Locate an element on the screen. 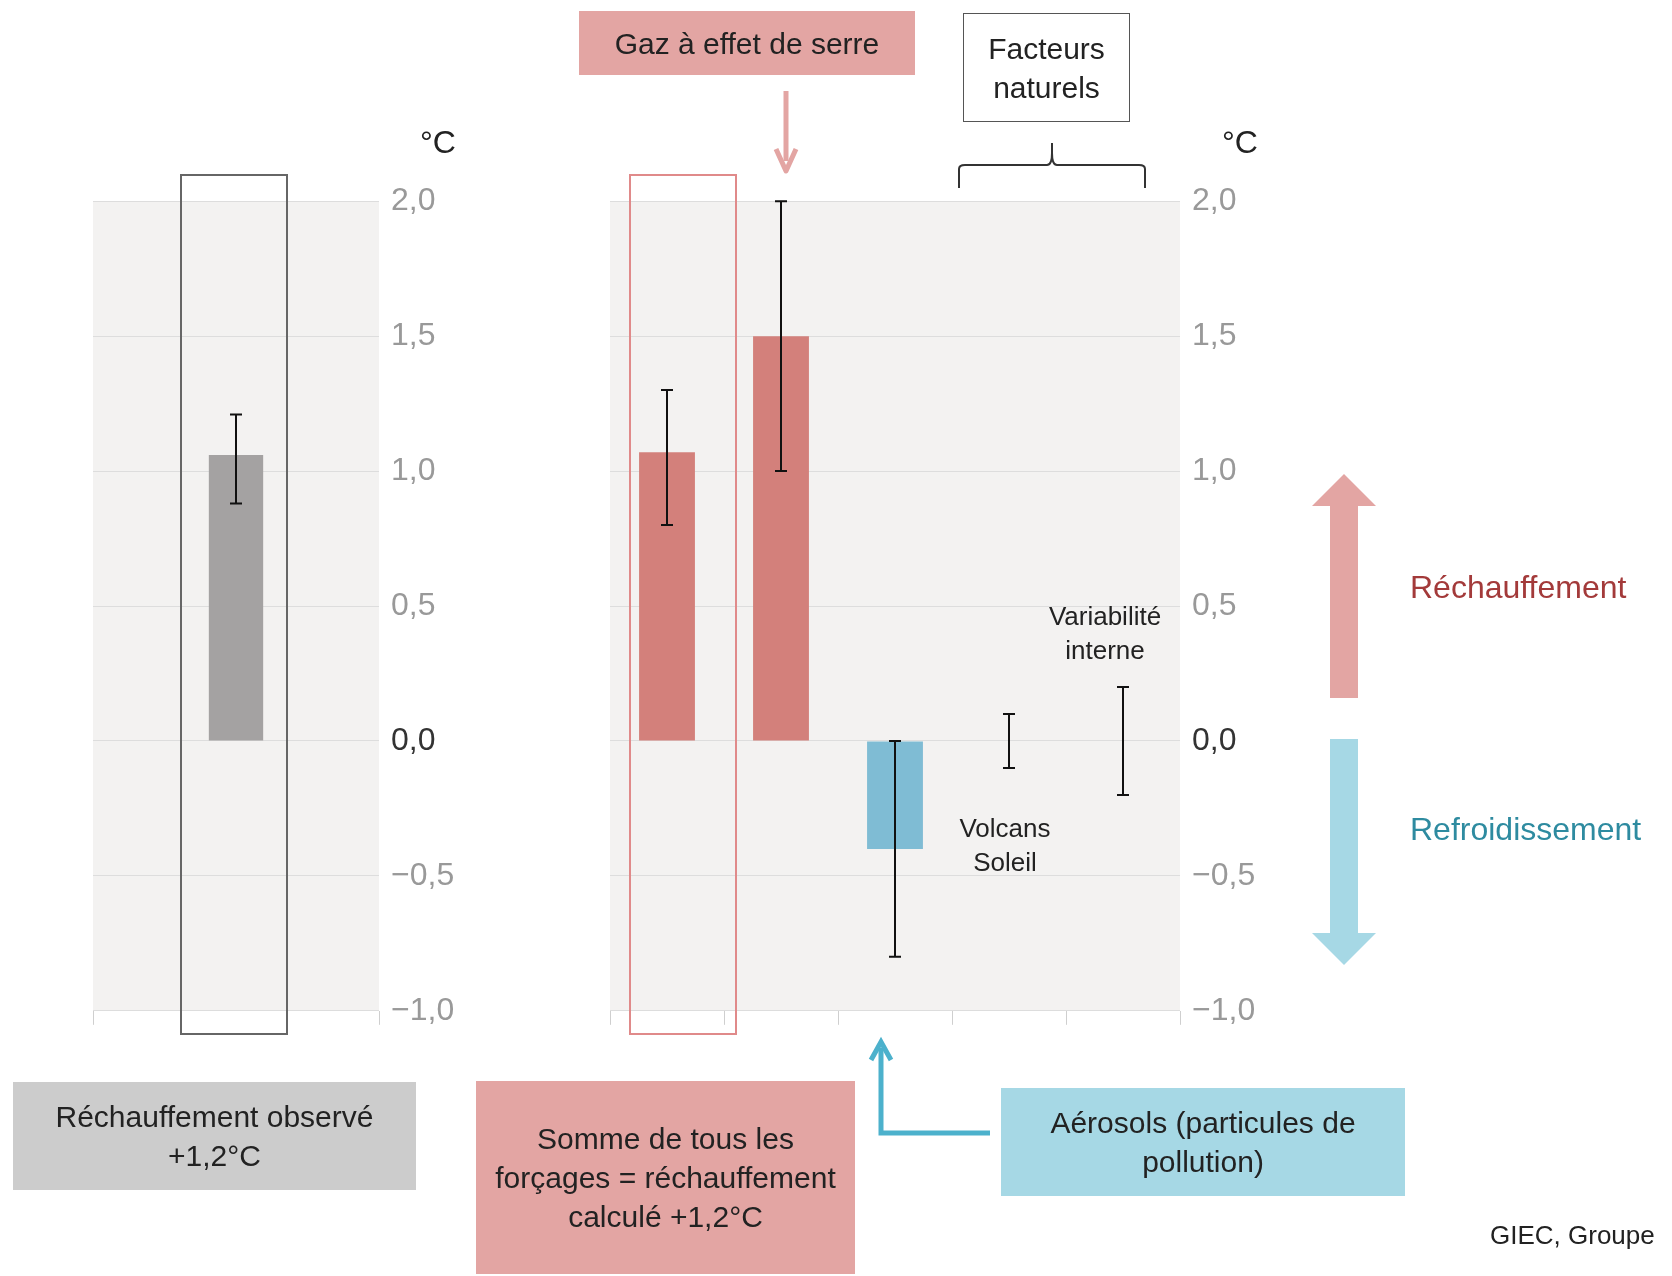  text: Réchauffement observé +1,2°C is located at coordinates (214, 1136).